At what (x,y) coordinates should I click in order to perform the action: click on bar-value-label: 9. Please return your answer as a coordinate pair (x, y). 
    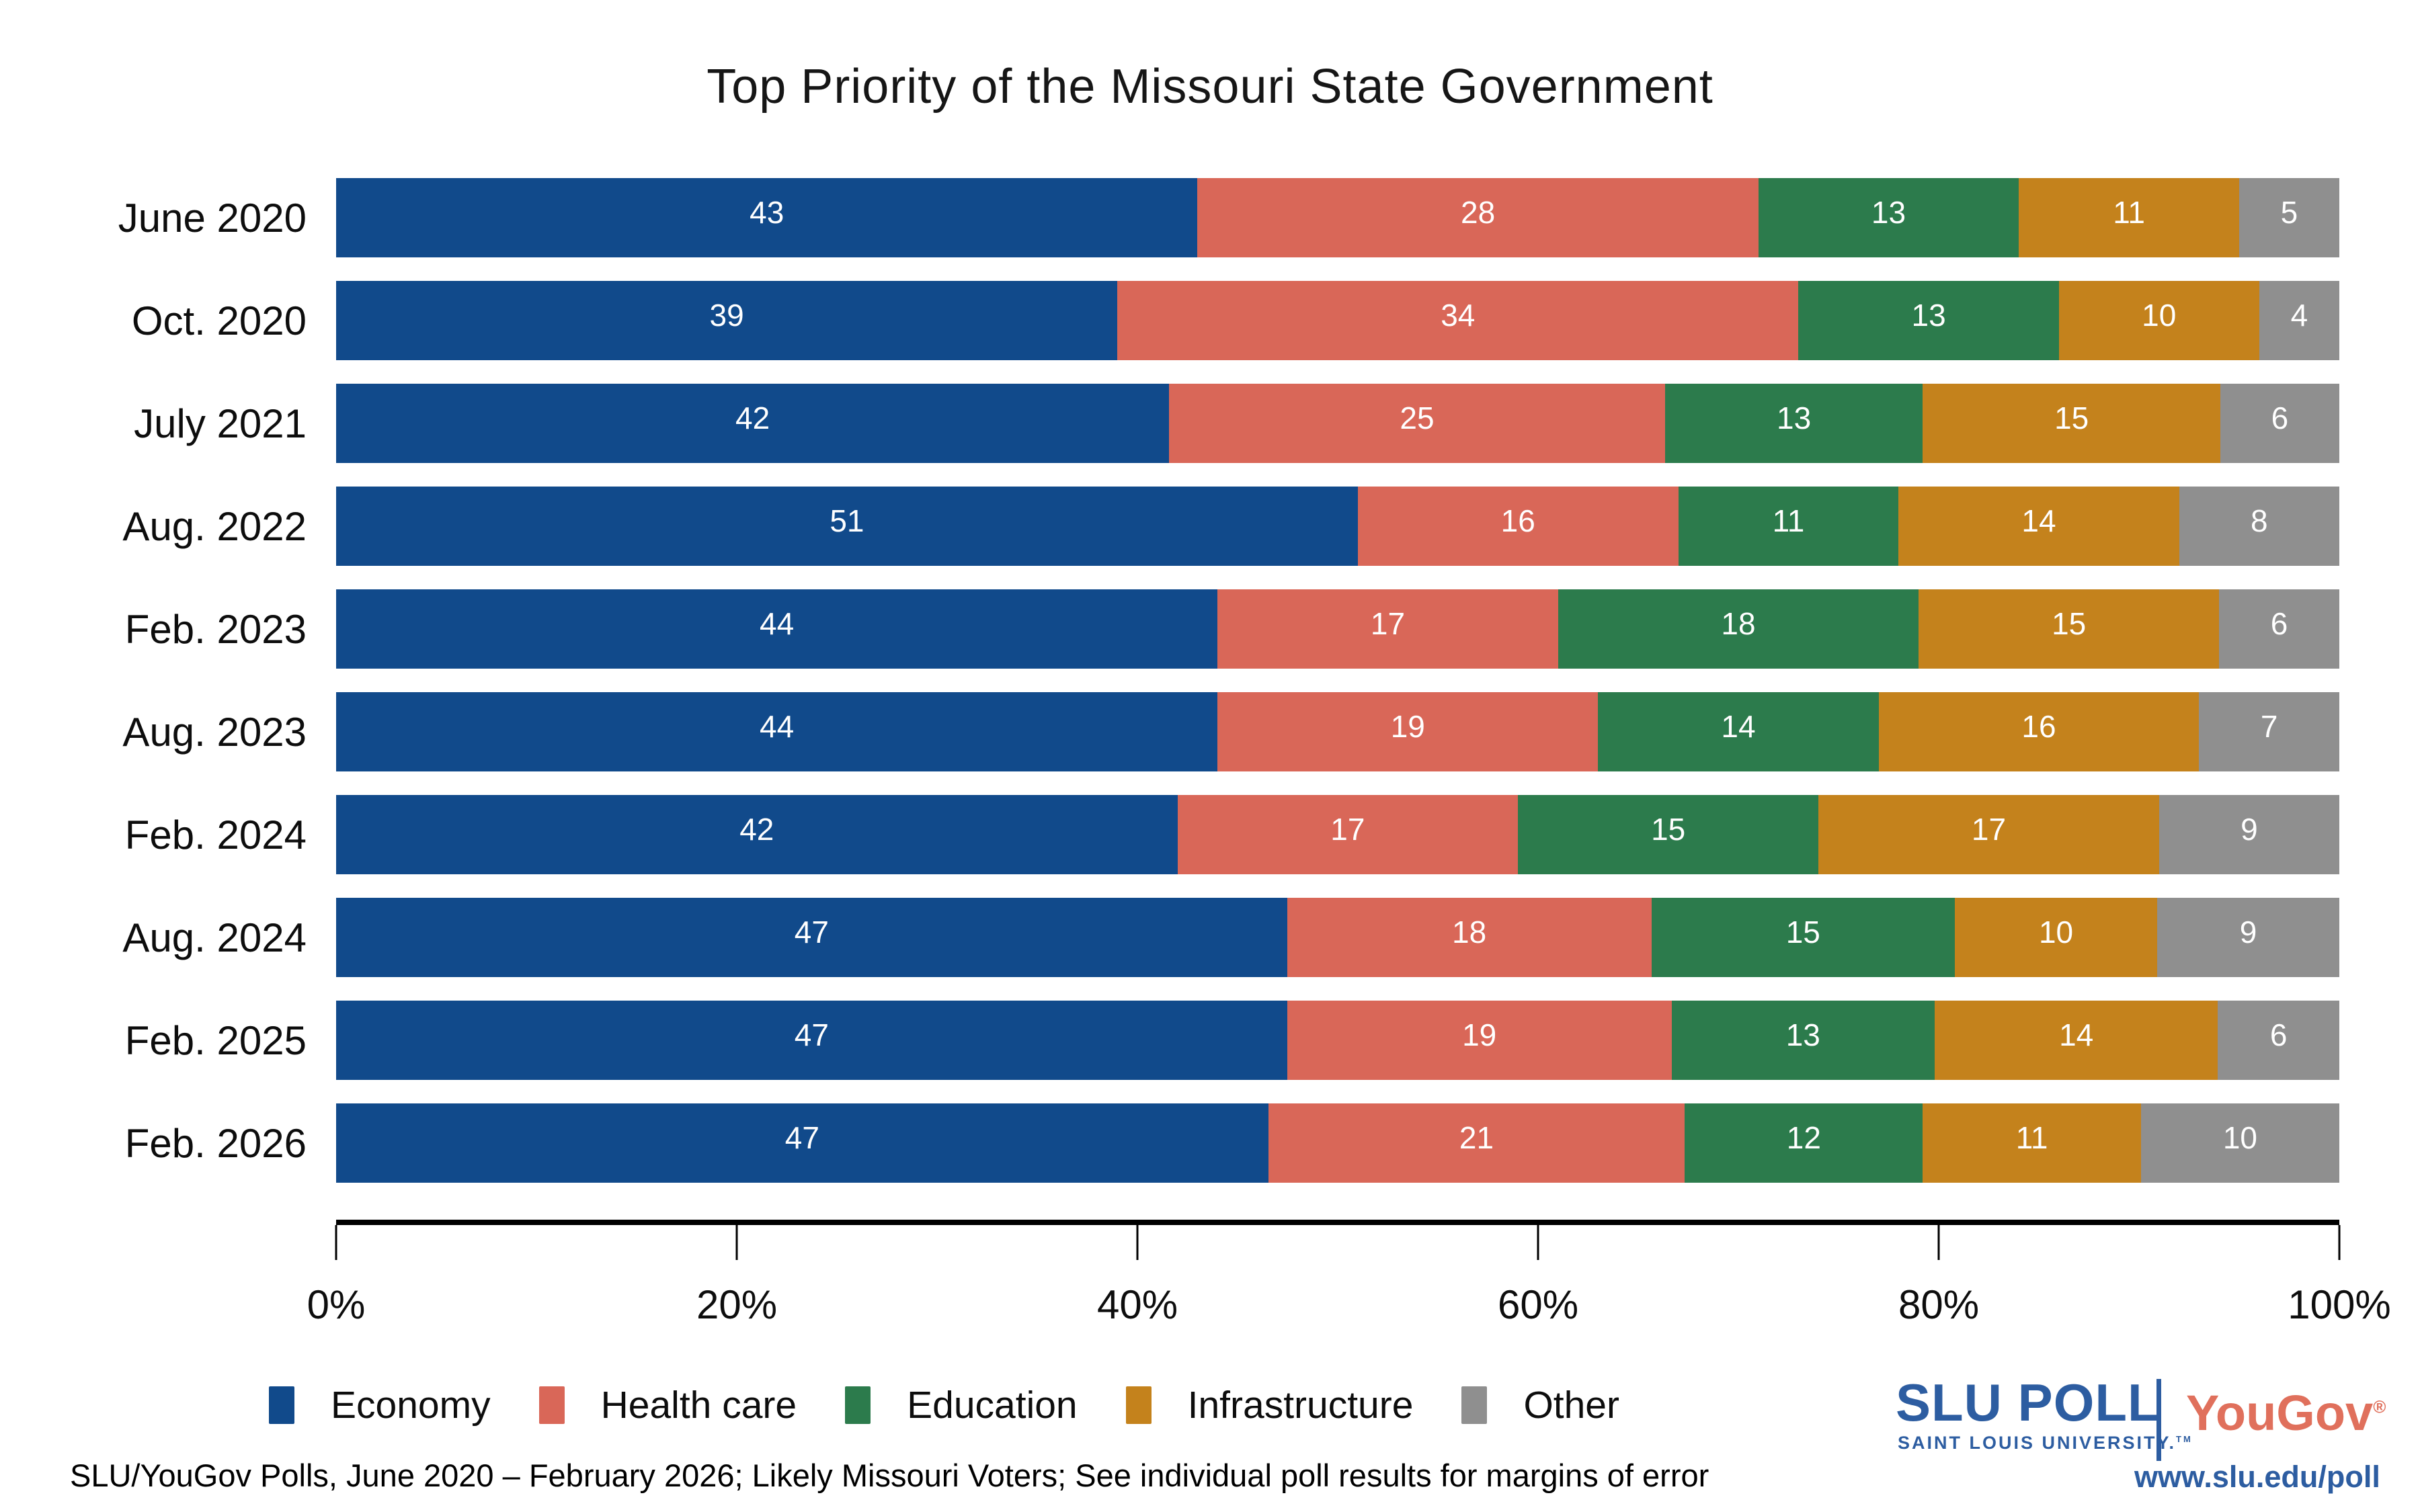
    Looking at the image, I should click on (2248, 933).